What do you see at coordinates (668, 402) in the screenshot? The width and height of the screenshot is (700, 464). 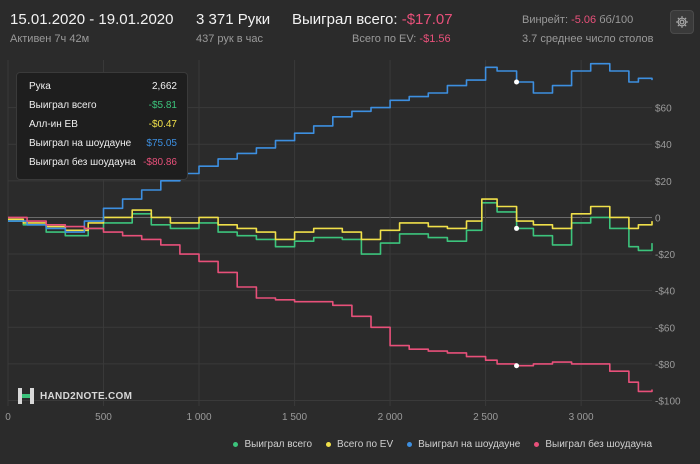 I see `y-tick-label: -$100` at bounding box center [668, 402].